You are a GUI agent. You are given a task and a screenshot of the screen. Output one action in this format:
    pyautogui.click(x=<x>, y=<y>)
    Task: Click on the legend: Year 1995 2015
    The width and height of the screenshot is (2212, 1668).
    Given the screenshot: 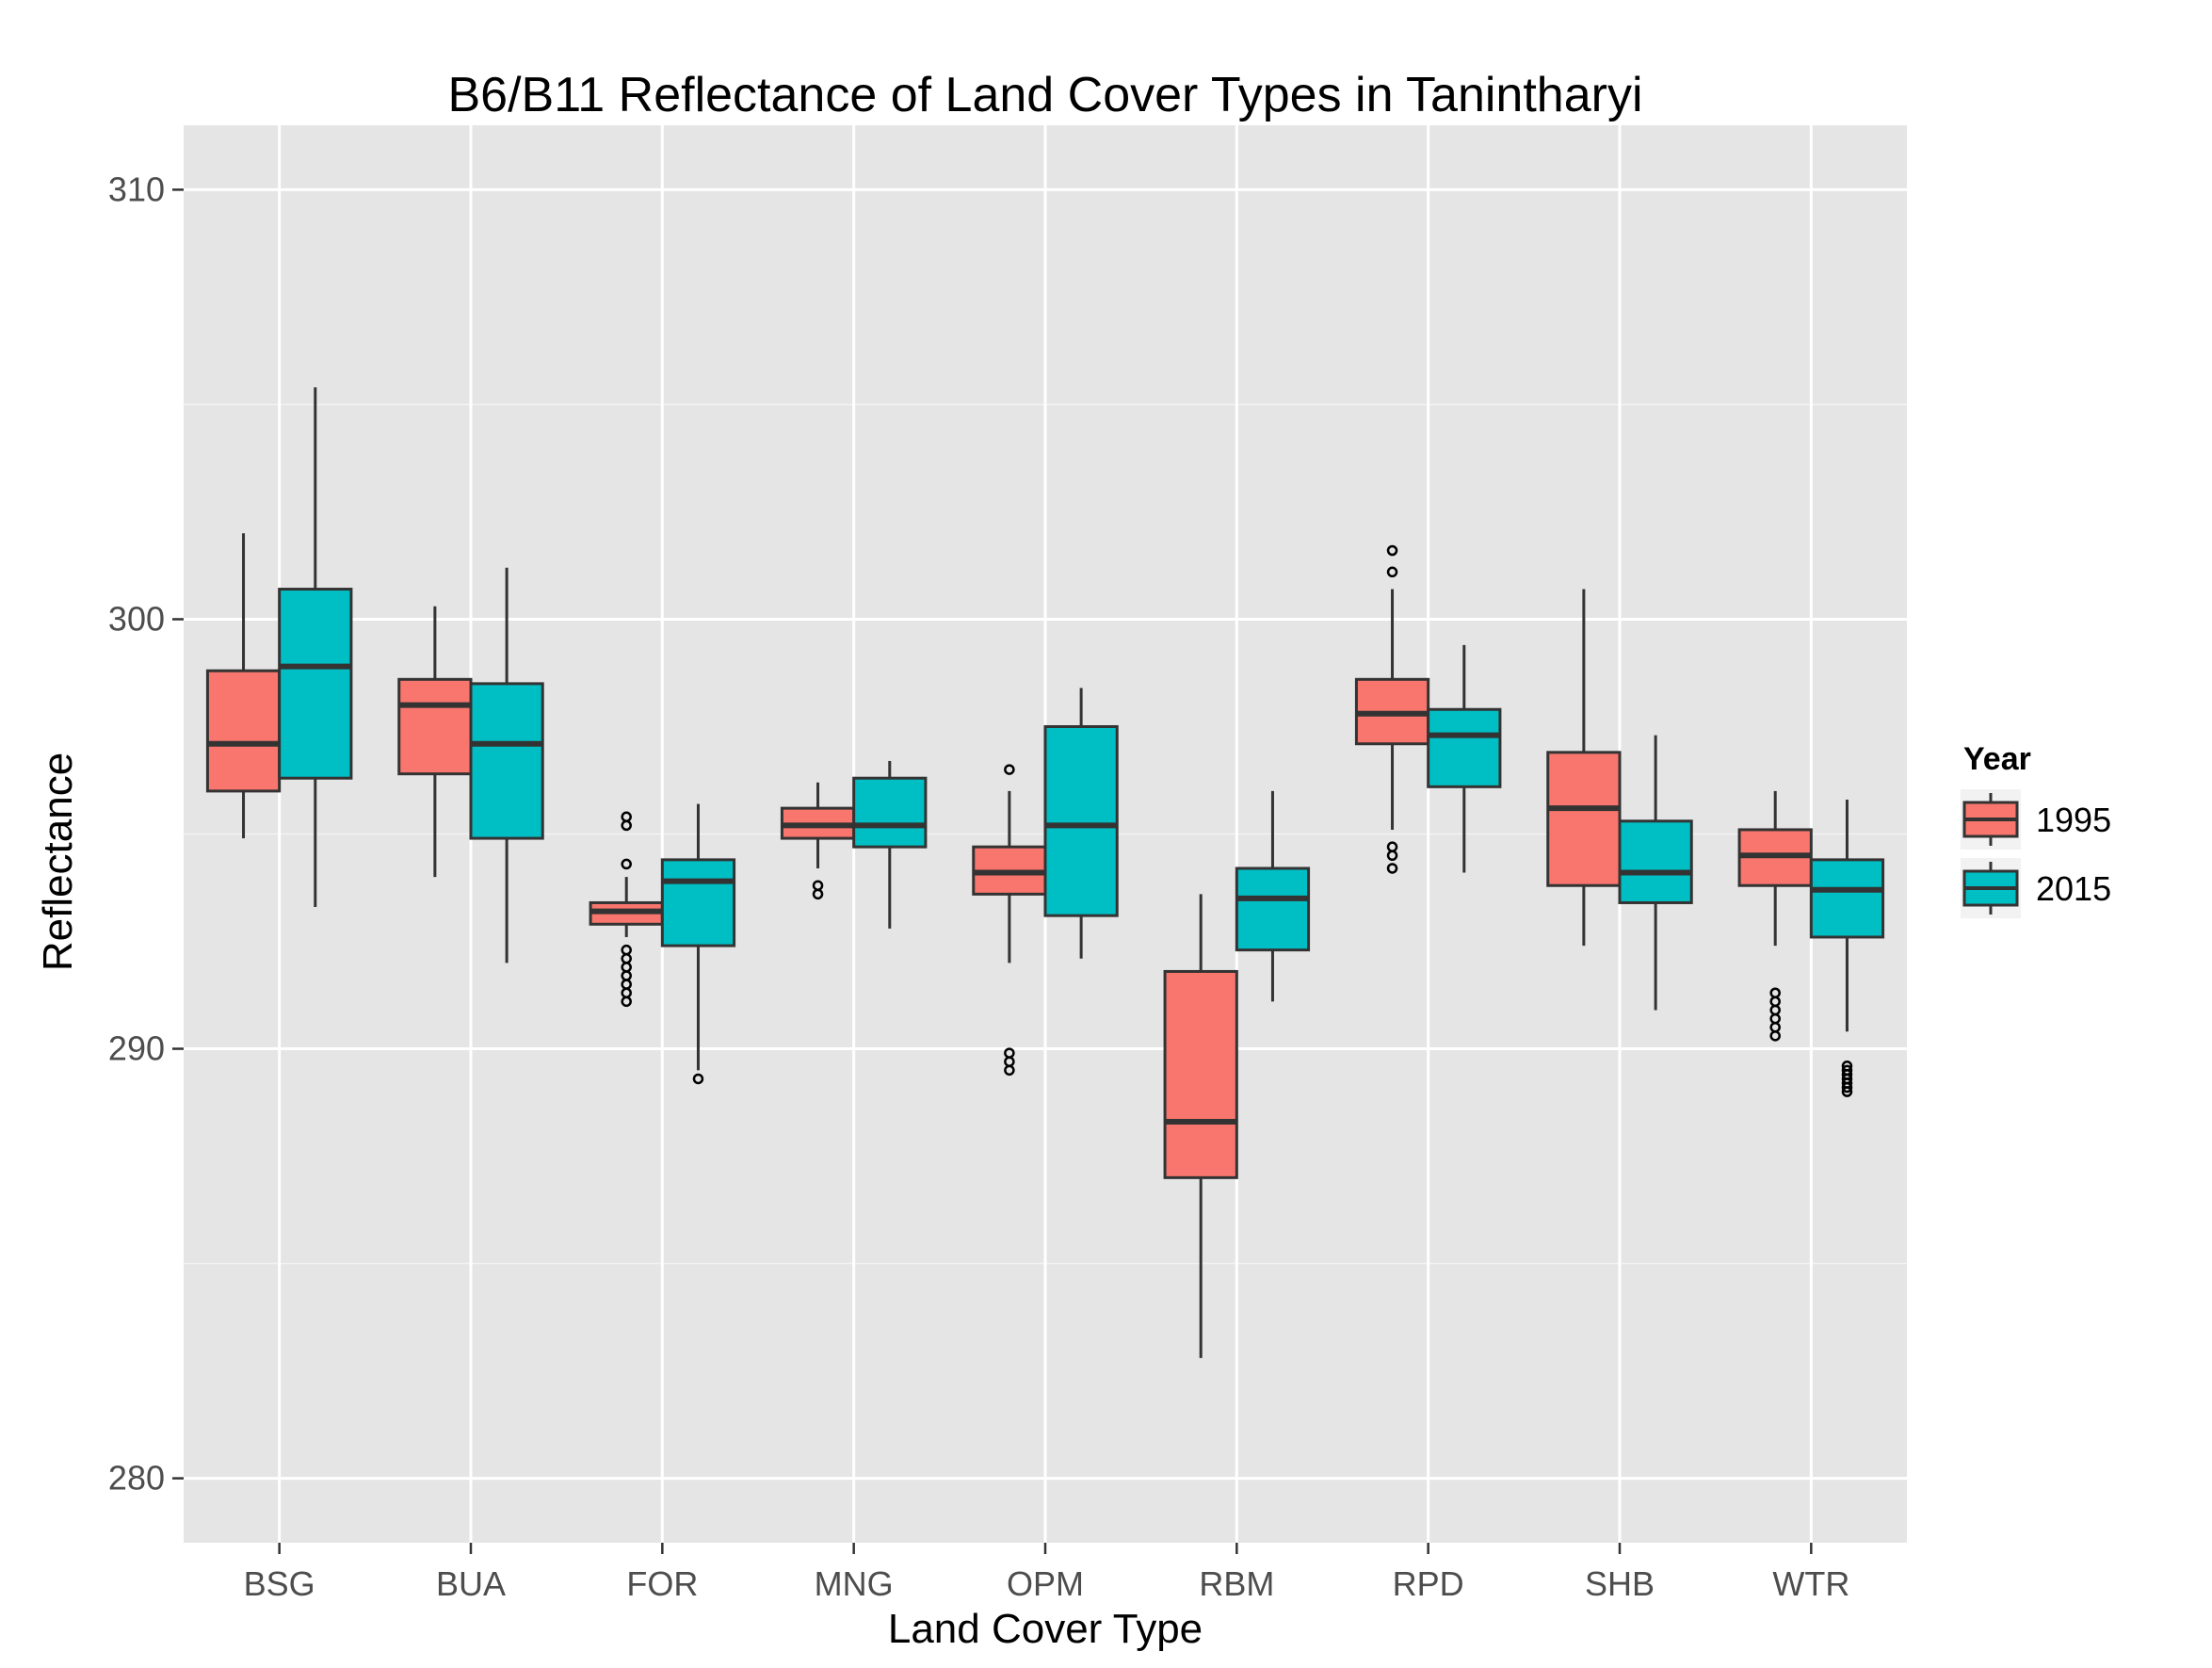 What is the action you would take?
    pyautogui.click(x=2036, y=830)
    